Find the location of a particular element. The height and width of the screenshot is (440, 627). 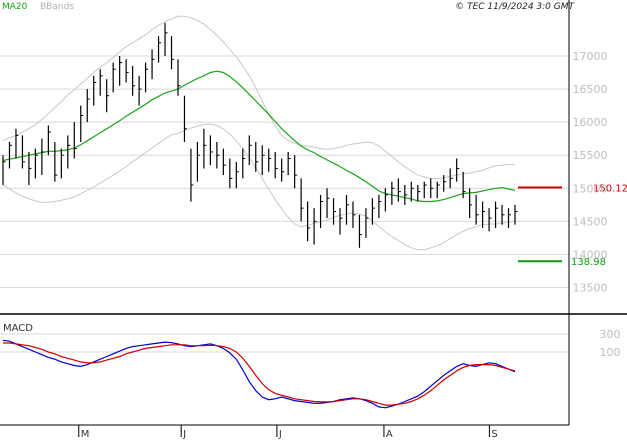

support-level-label: 138.98 is located at coordinates (588, 262).